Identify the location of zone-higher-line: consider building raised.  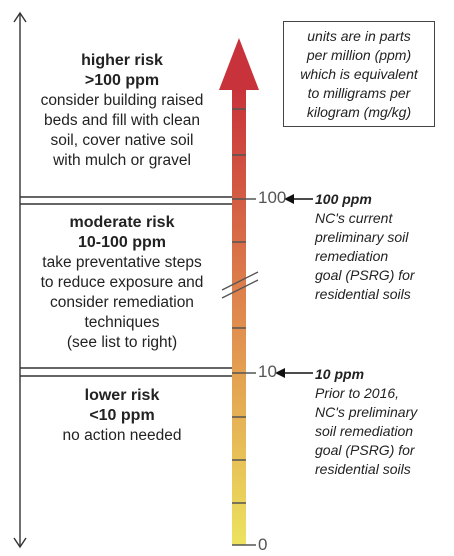
(122, 100).